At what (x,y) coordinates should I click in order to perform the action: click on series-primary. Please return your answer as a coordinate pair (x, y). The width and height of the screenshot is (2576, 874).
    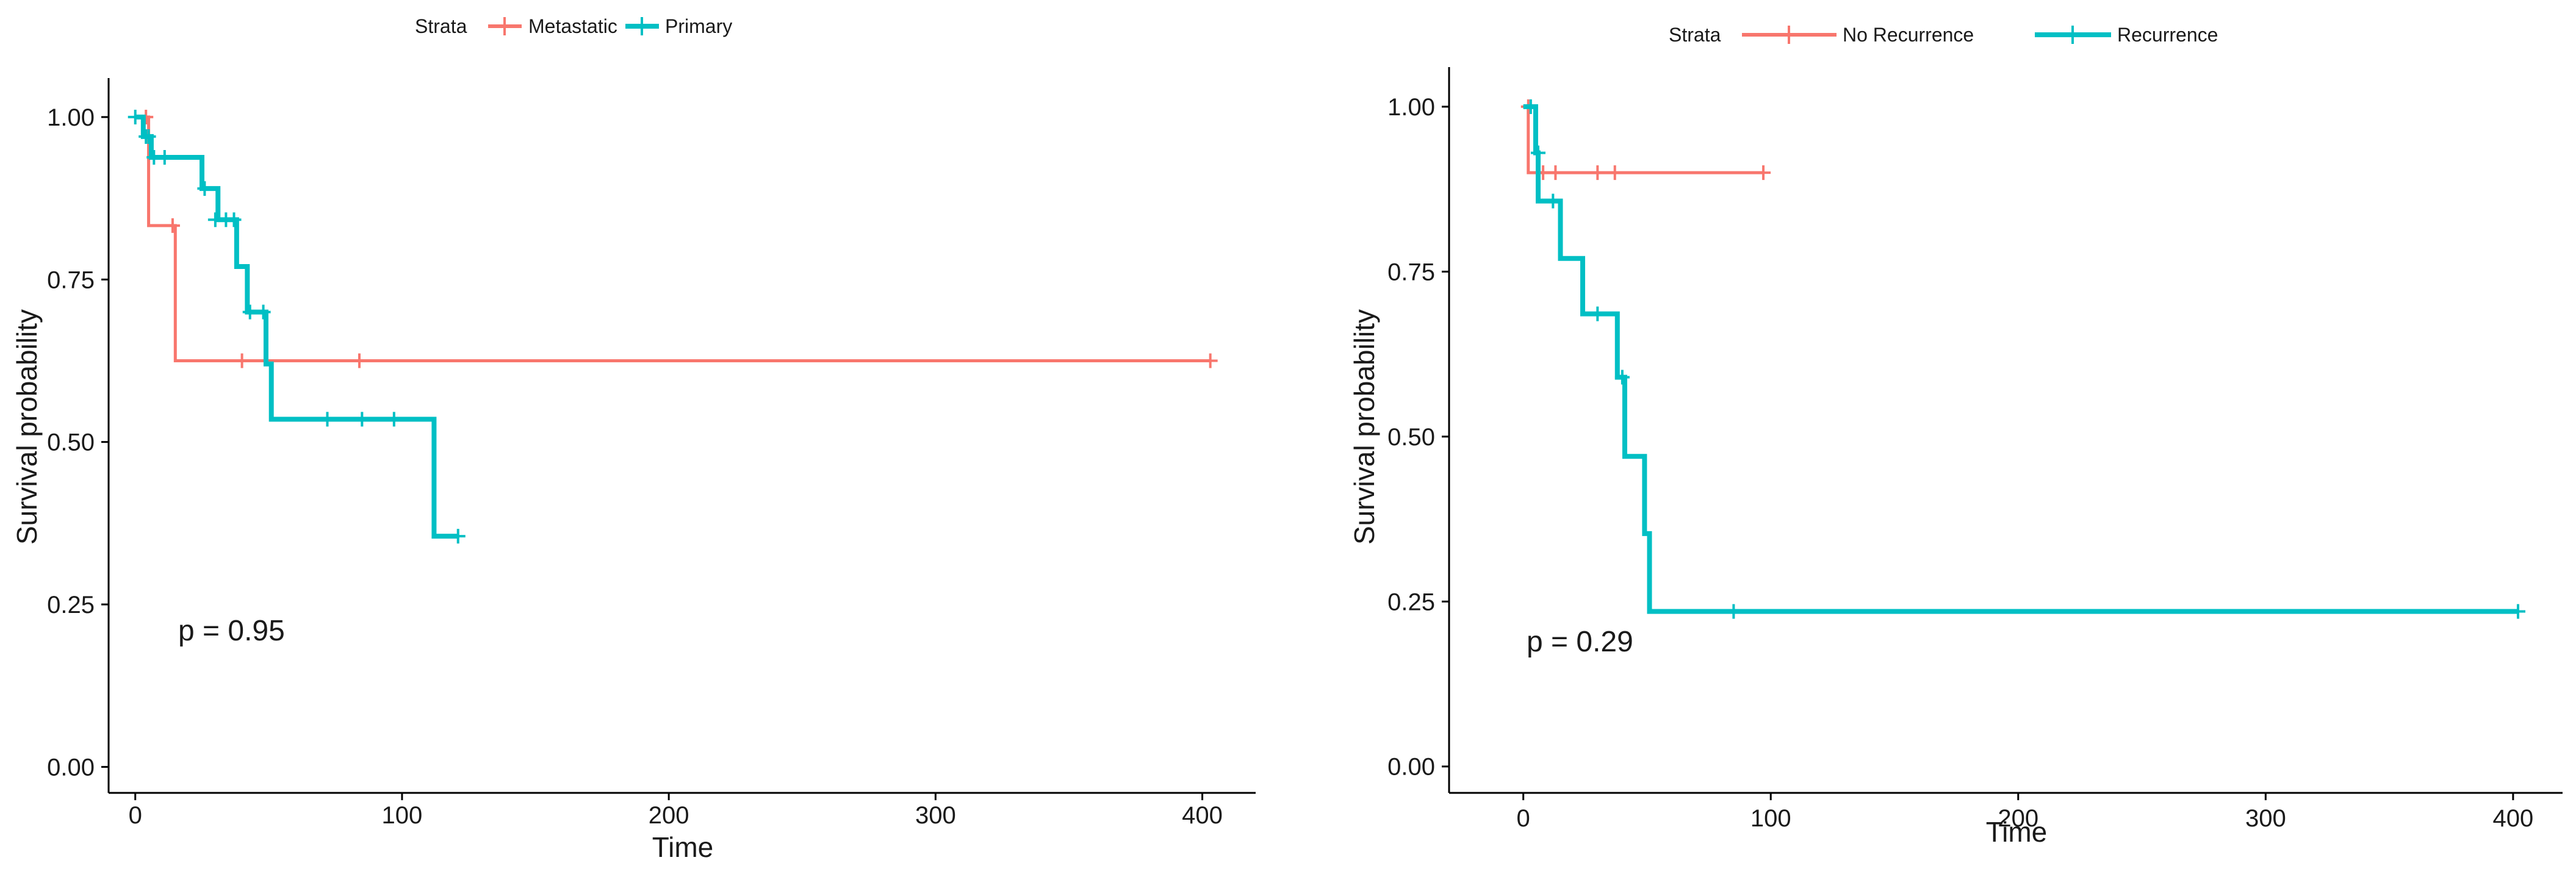
    Looking at the image, I should click on (297, 327).